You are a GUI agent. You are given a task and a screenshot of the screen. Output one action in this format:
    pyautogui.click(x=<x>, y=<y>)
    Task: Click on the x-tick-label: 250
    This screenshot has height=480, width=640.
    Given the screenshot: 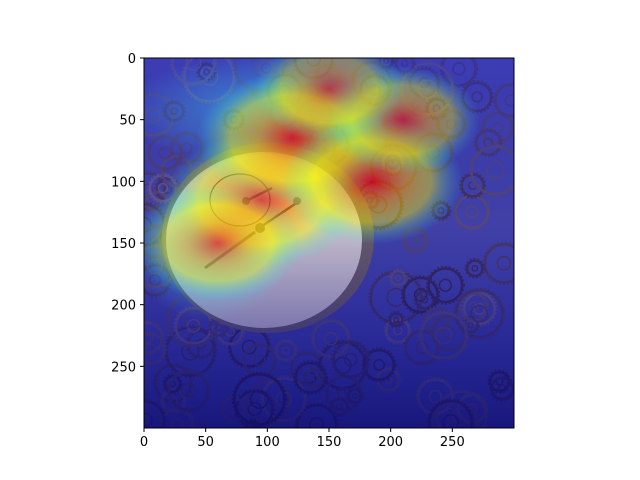 What is the action you would take?
    pyautogui.click(x=452, y=442)
    